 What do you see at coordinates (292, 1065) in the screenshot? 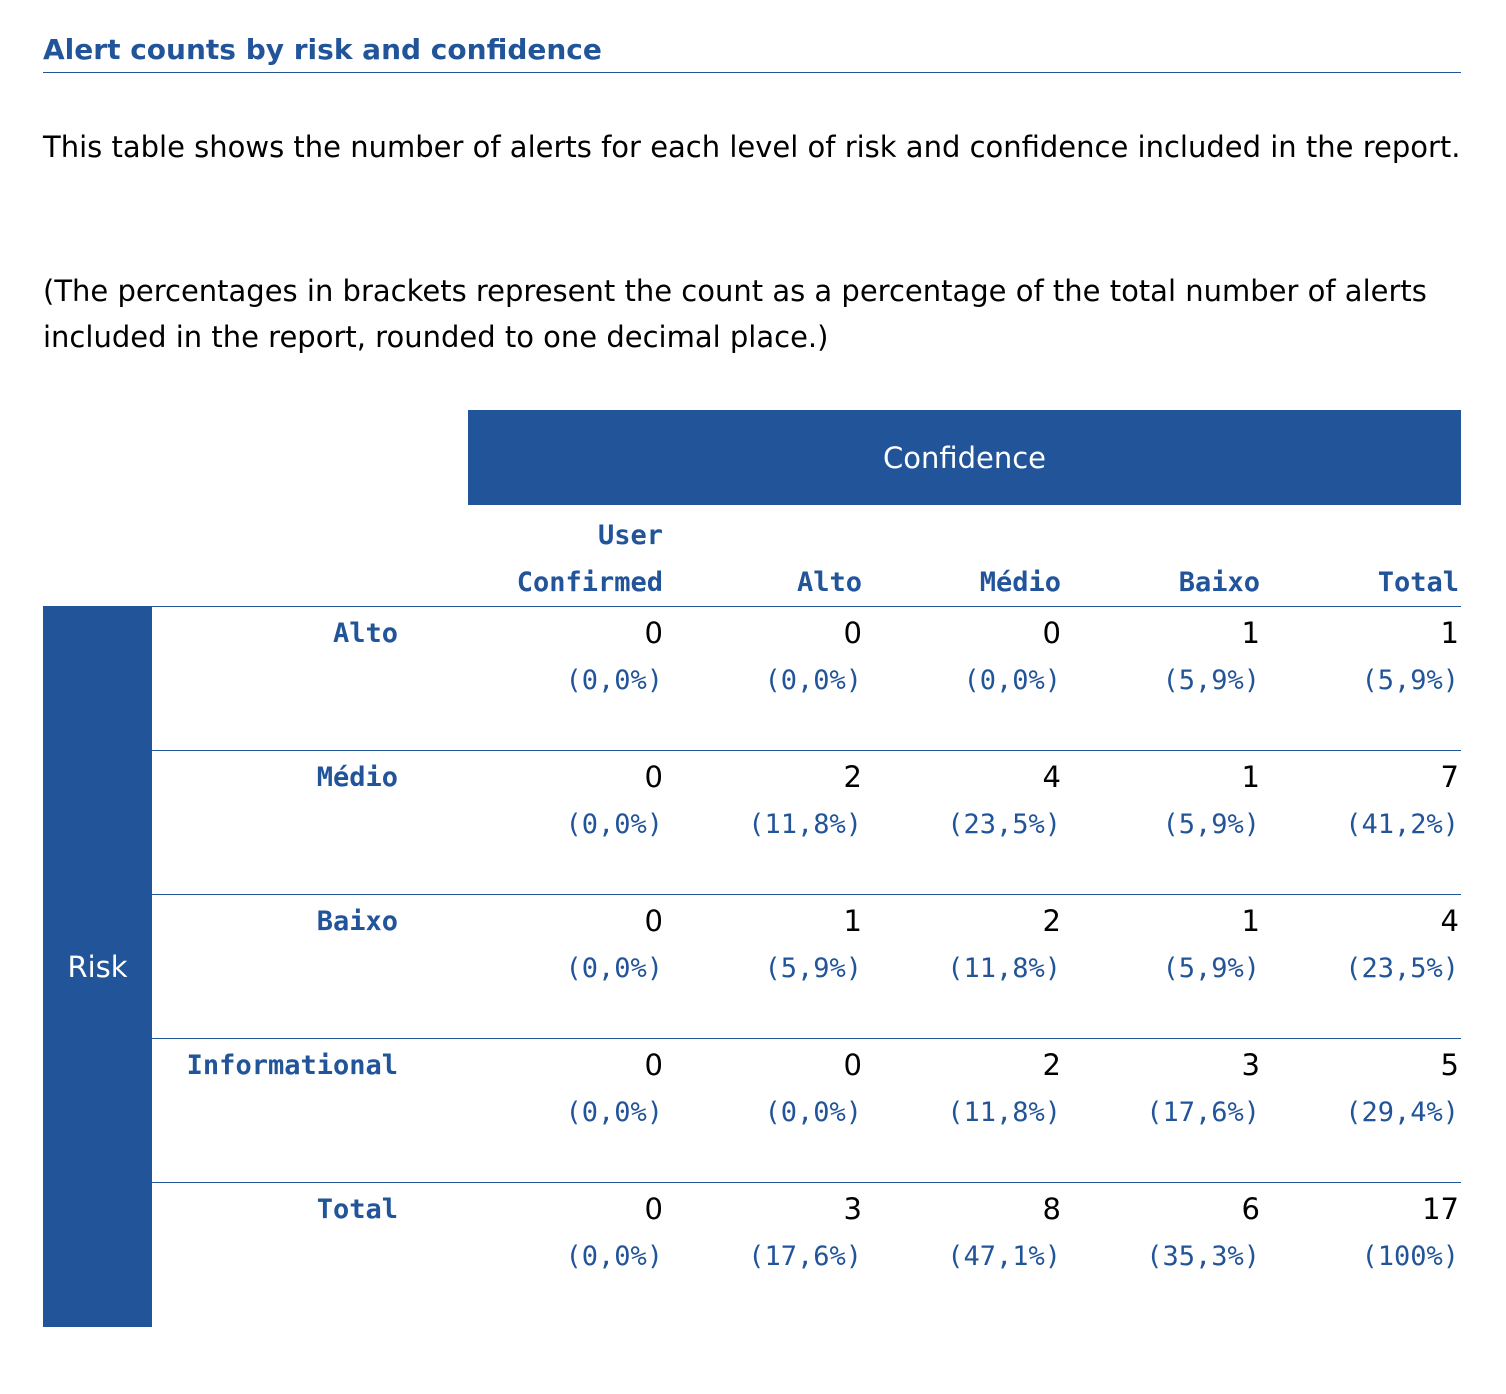
I see `row-label-informational: Informational` at bounding box center [292, 1065].